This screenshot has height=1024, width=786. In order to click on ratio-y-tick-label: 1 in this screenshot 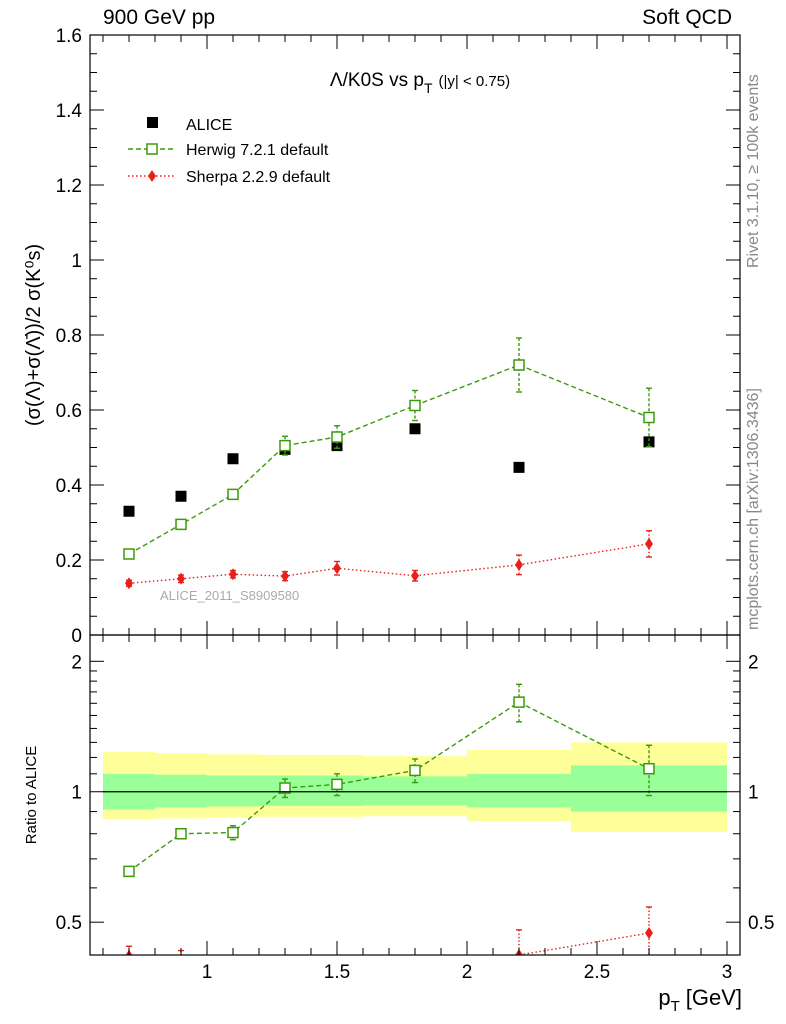, I will do `click(76, 793)`.